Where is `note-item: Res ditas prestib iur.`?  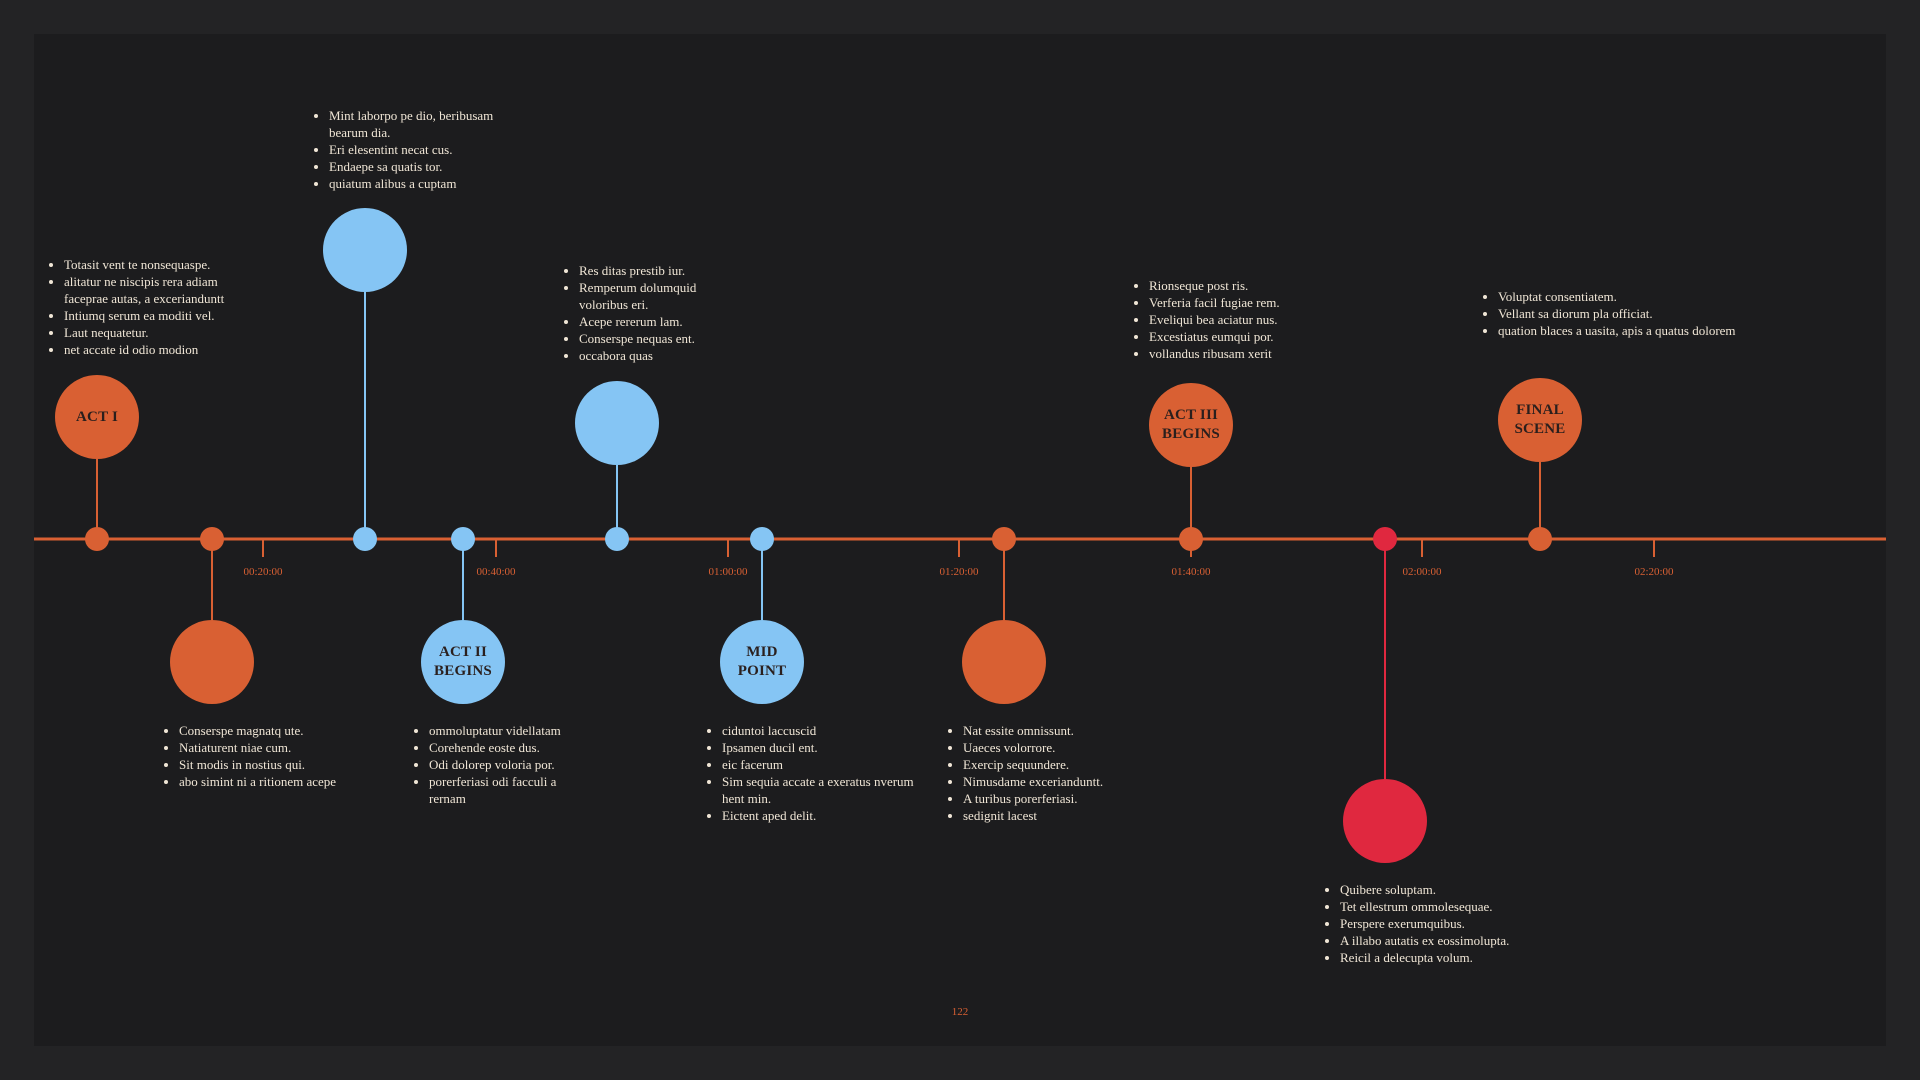
note-item: Res ditas prestib iur. is located at coordinates (661, 270).